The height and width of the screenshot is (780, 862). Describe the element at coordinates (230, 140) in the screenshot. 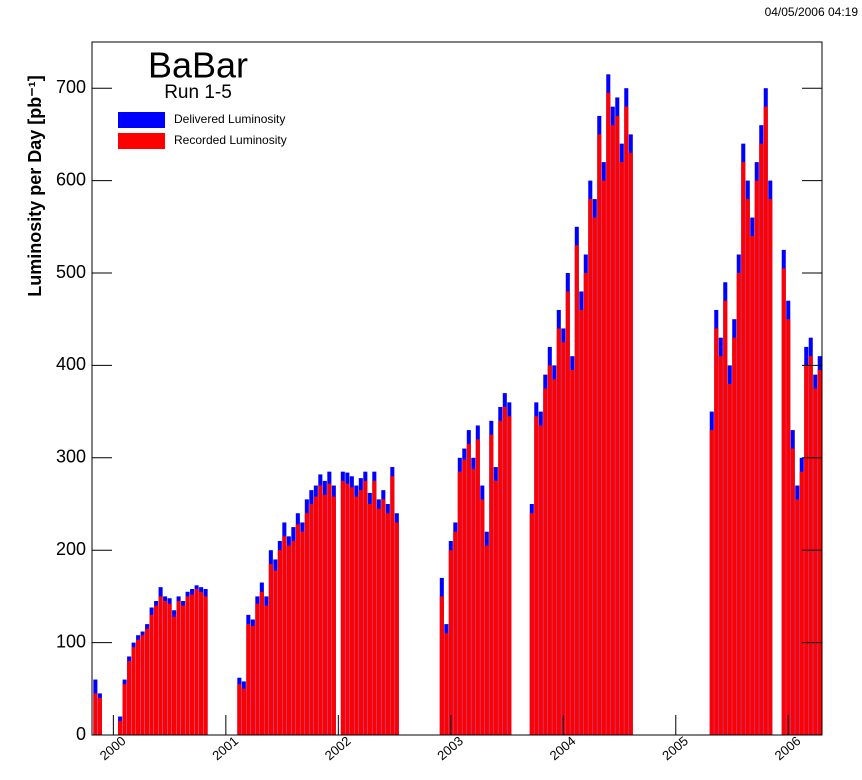

I see `legend-label: Recorded Luminosity` at that location.